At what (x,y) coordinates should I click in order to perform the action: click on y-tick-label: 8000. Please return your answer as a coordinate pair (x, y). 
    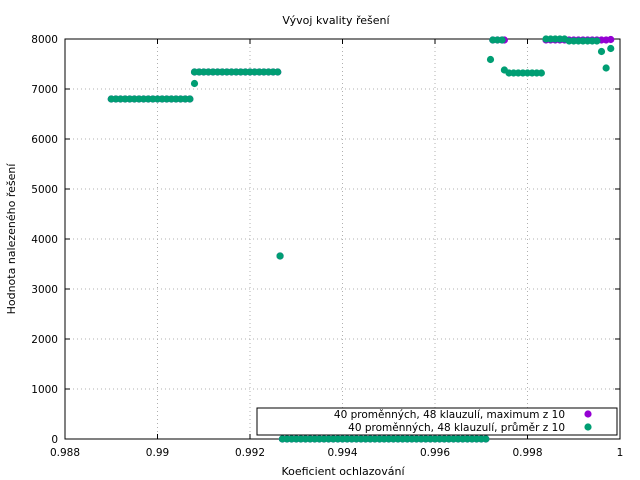
    Looking at the image, I should click on (44, 40).